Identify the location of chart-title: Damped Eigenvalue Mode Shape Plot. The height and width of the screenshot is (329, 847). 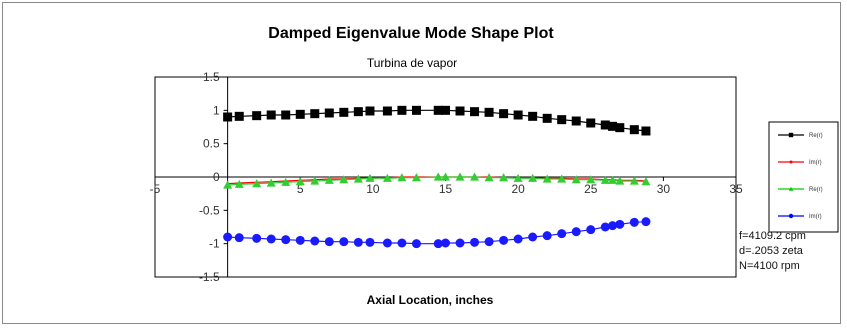
(411, 33).